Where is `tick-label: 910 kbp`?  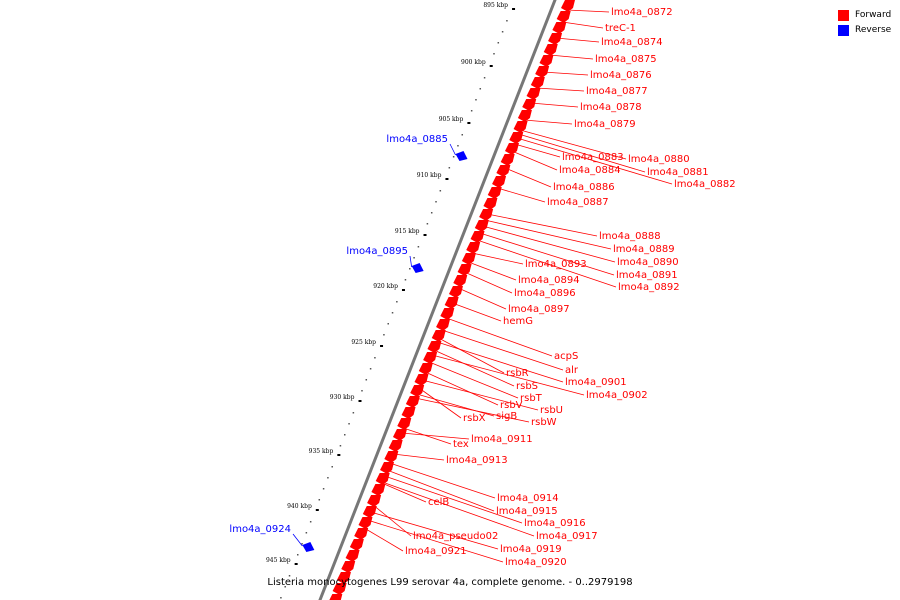
tick-label: 910 kbp is located at coordinates (429, 175).